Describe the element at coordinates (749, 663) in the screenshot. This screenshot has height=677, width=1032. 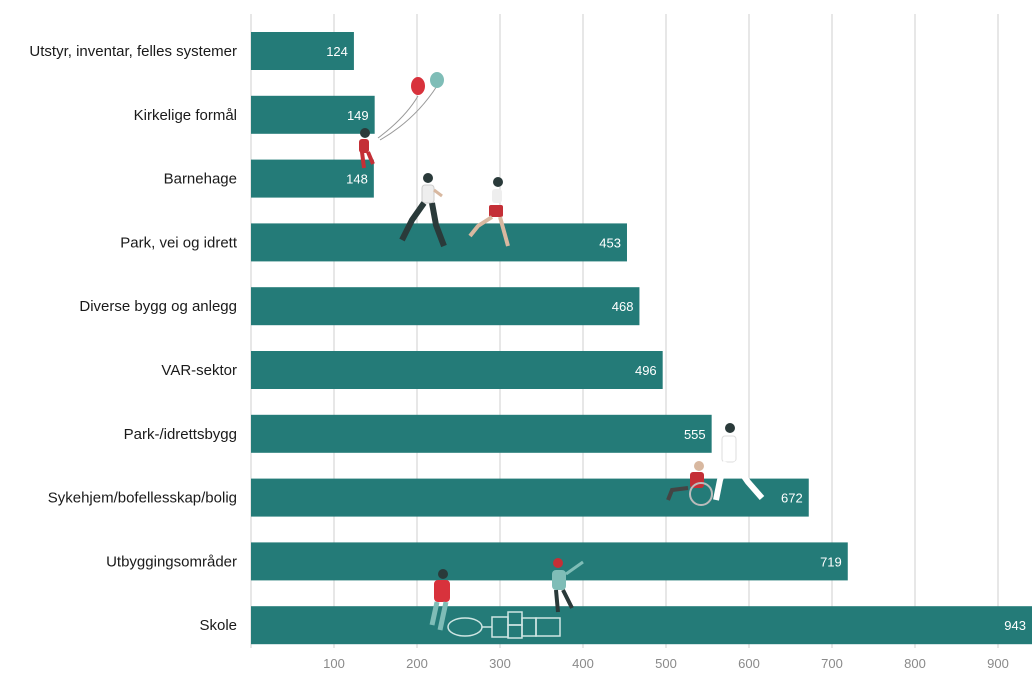
I see `x-tick-label: 600` at that location.